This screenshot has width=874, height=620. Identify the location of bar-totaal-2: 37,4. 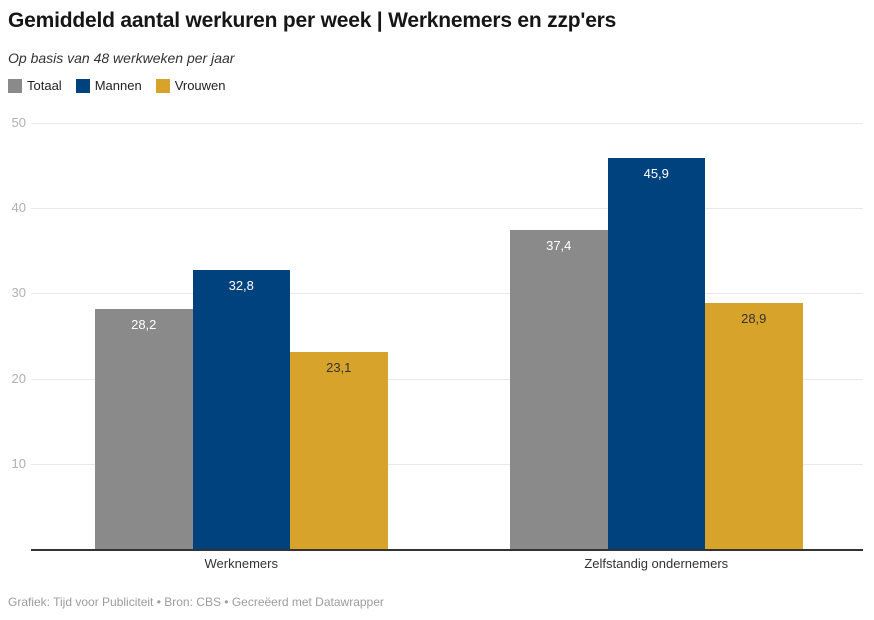
(559, 389).